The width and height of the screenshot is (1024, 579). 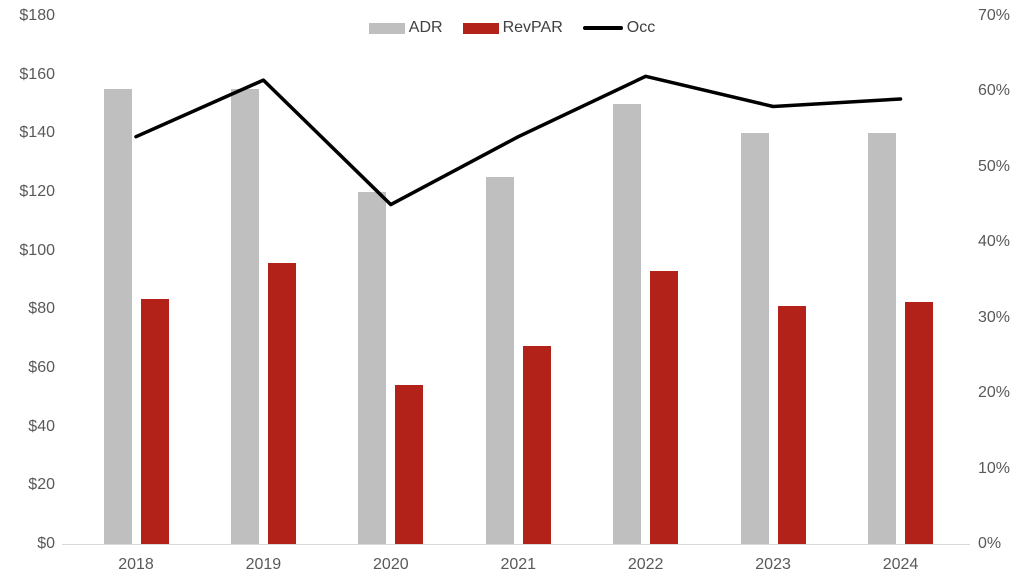 I want to click on tick-label: $180, so click(x=37, y=15).